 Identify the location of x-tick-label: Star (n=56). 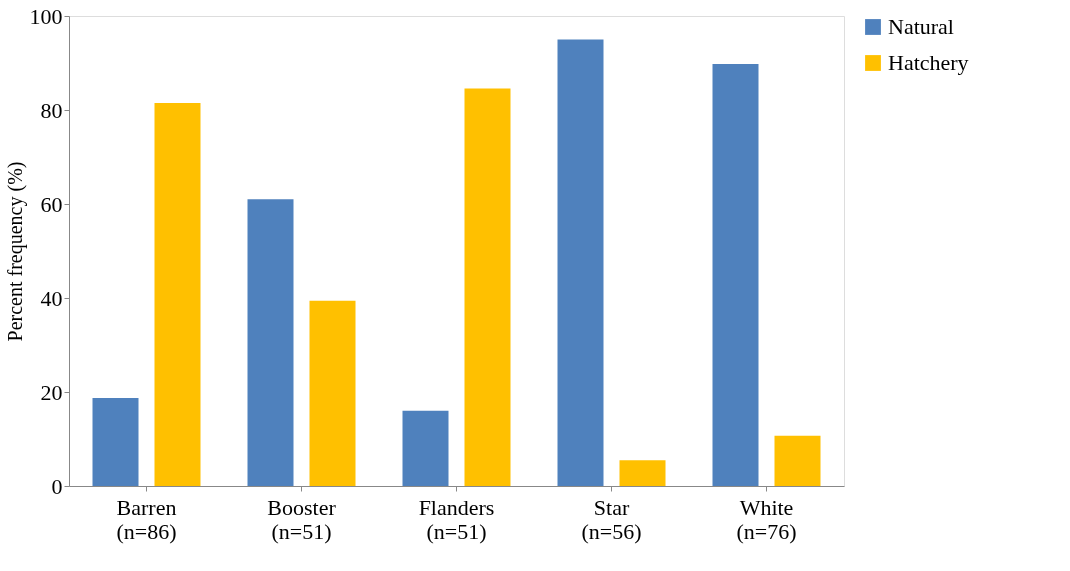
(611, 519).